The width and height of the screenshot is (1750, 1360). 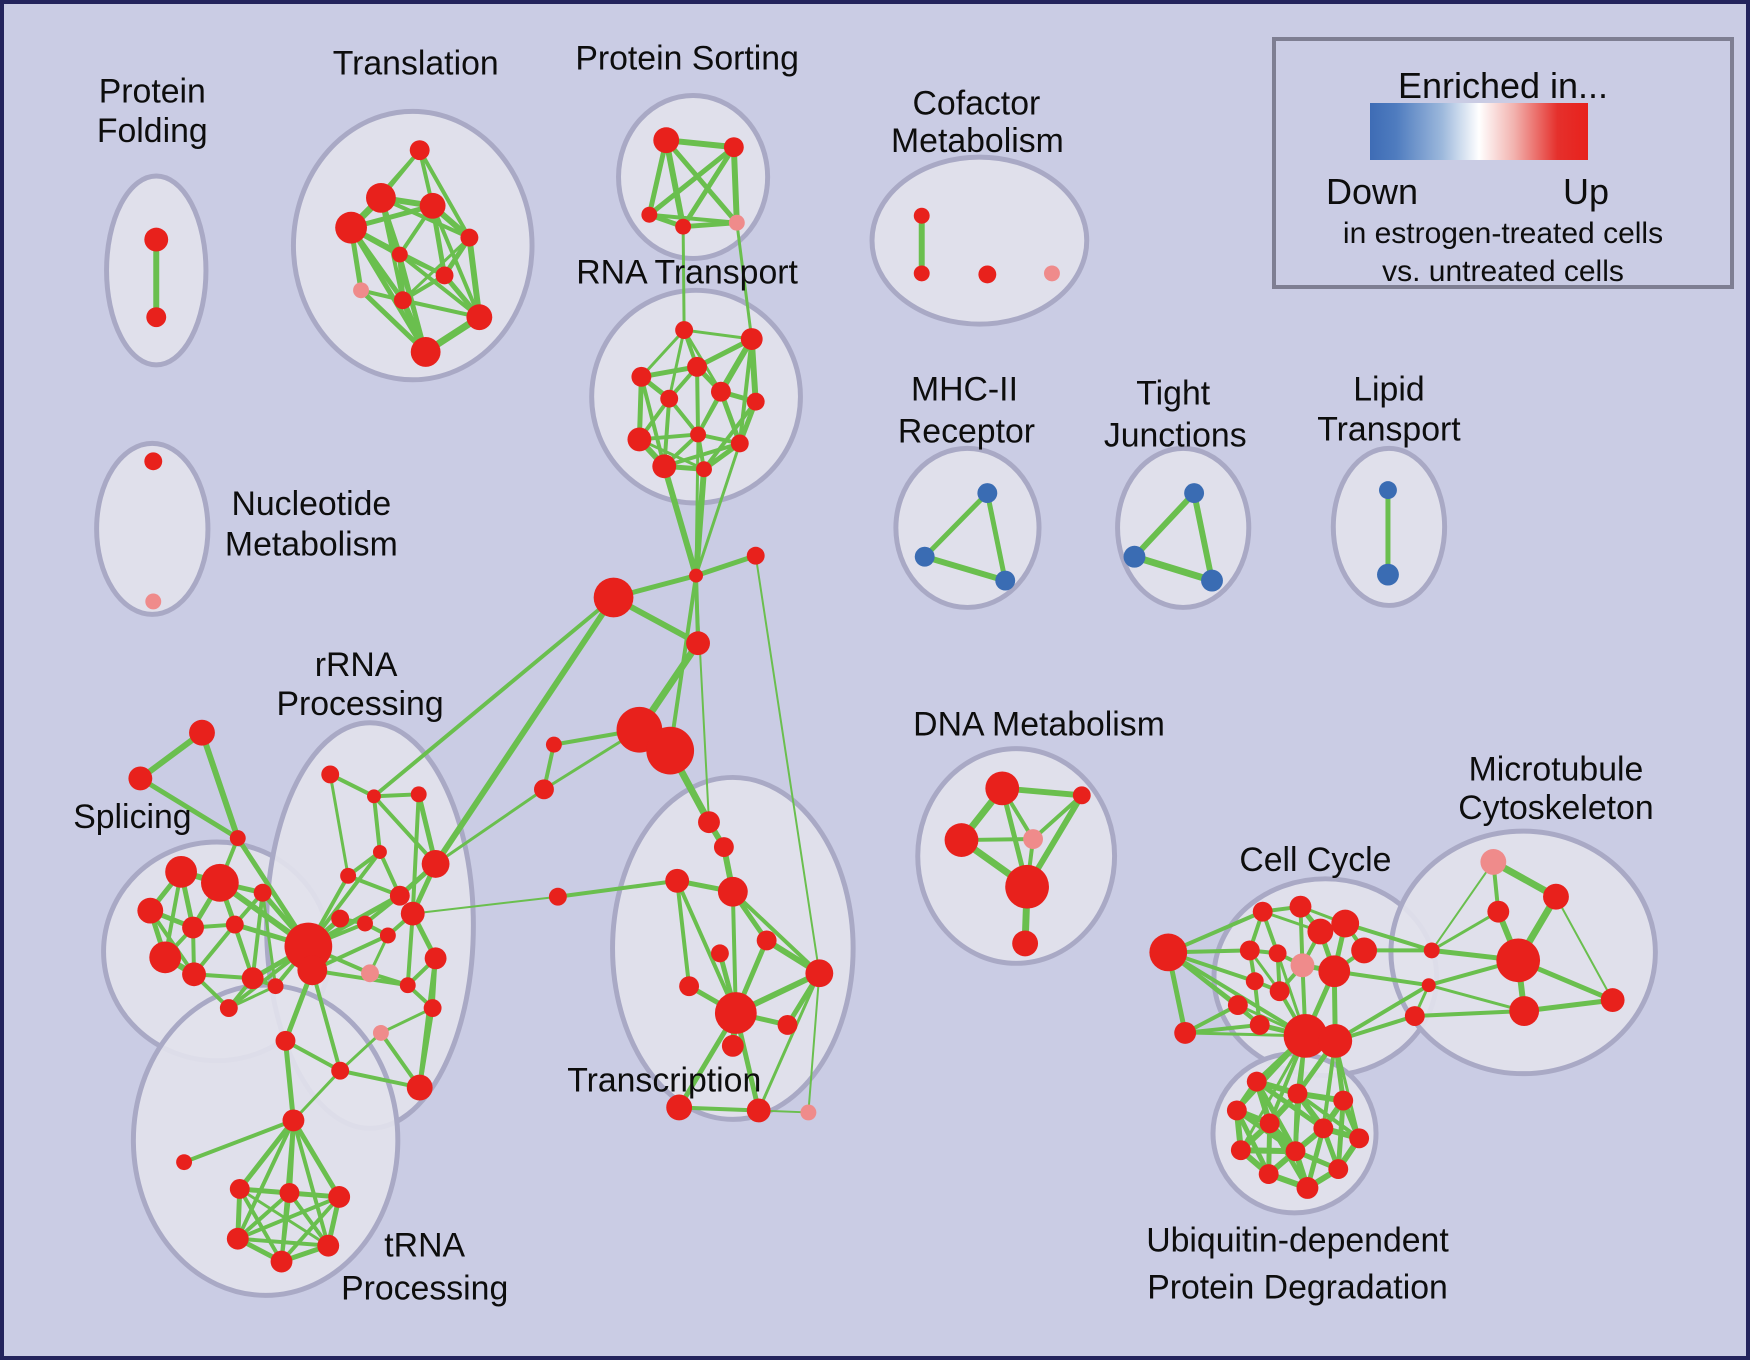 What do you see at coordinates (996, 537) in the screenshot?
I see `edge-mh1-mh3` at bounding box center [996, 537].